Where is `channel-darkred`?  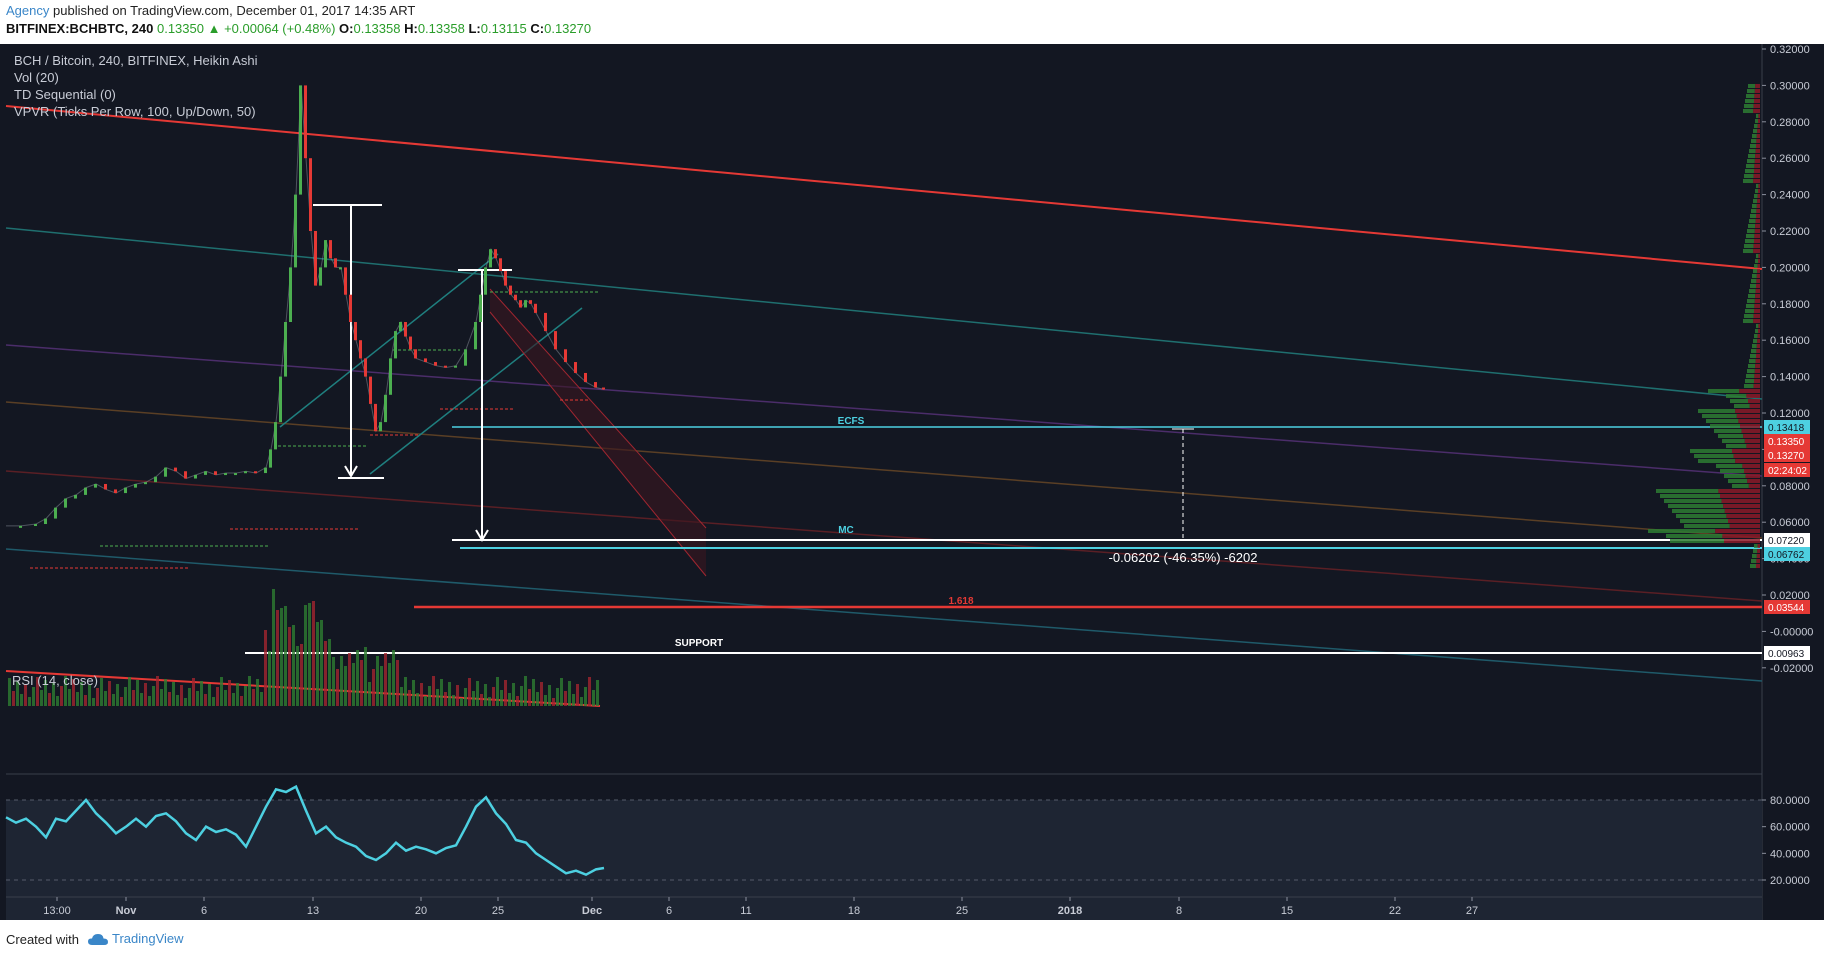
channel-darkred is located at coordinates (884, 536).